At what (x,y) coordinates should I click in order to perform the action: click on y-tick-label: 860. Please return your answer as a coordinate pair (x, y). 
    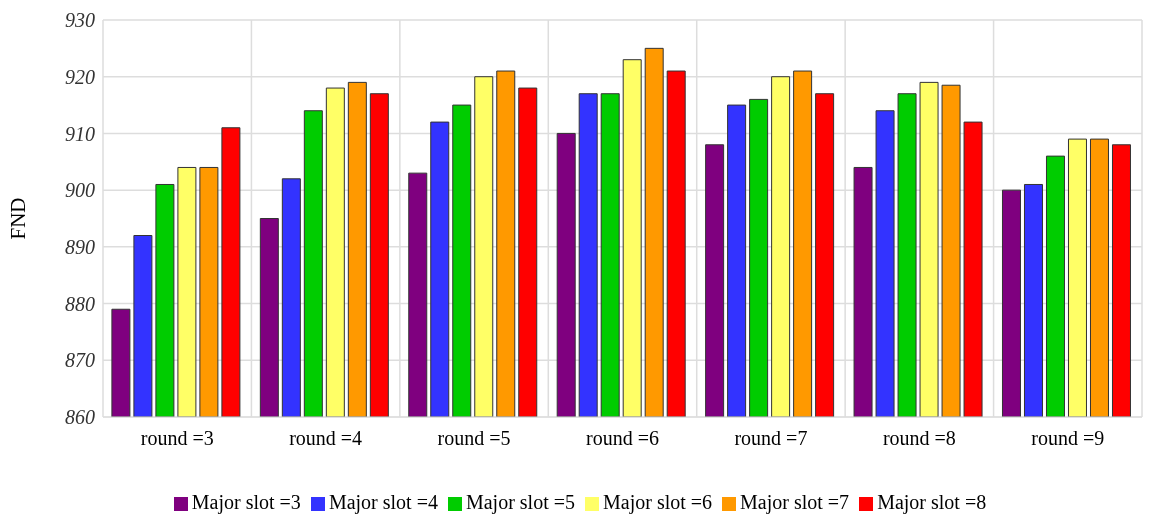
    Looking at the image, I should click on (80, 417).